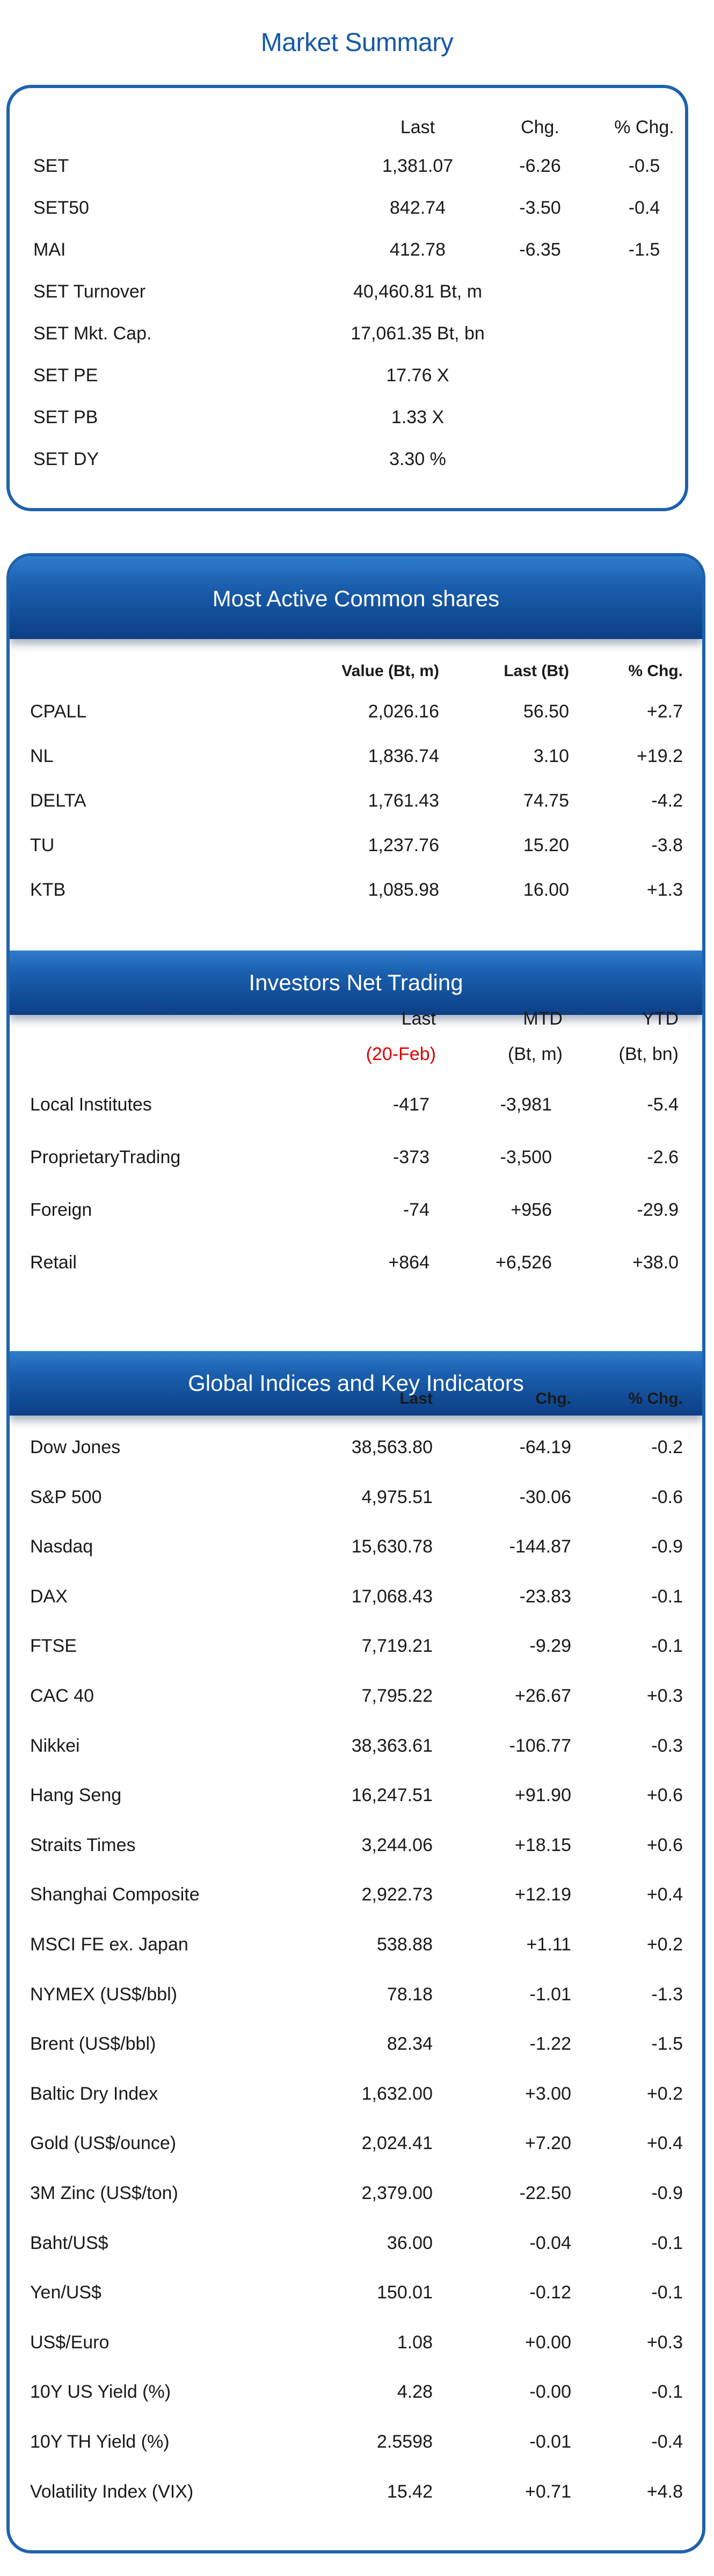 This screenshot has height=2576, width=714. Describe the element at coordinates (543, 1795) in the screenshot. I see `chg-value: +91.90` at that location.